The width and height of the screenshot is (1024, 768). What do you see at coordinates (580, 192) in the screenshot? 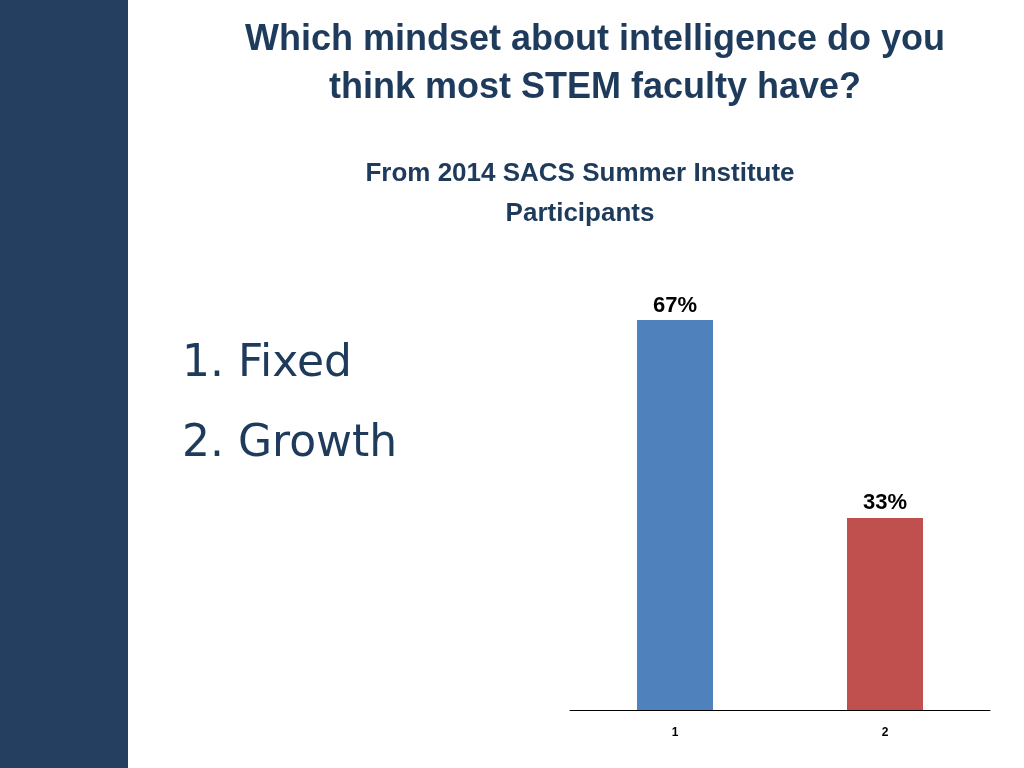
I see `chart-subtitle: From 2014 SACS Summer Institute Participants` at bounding box center [580, 192].